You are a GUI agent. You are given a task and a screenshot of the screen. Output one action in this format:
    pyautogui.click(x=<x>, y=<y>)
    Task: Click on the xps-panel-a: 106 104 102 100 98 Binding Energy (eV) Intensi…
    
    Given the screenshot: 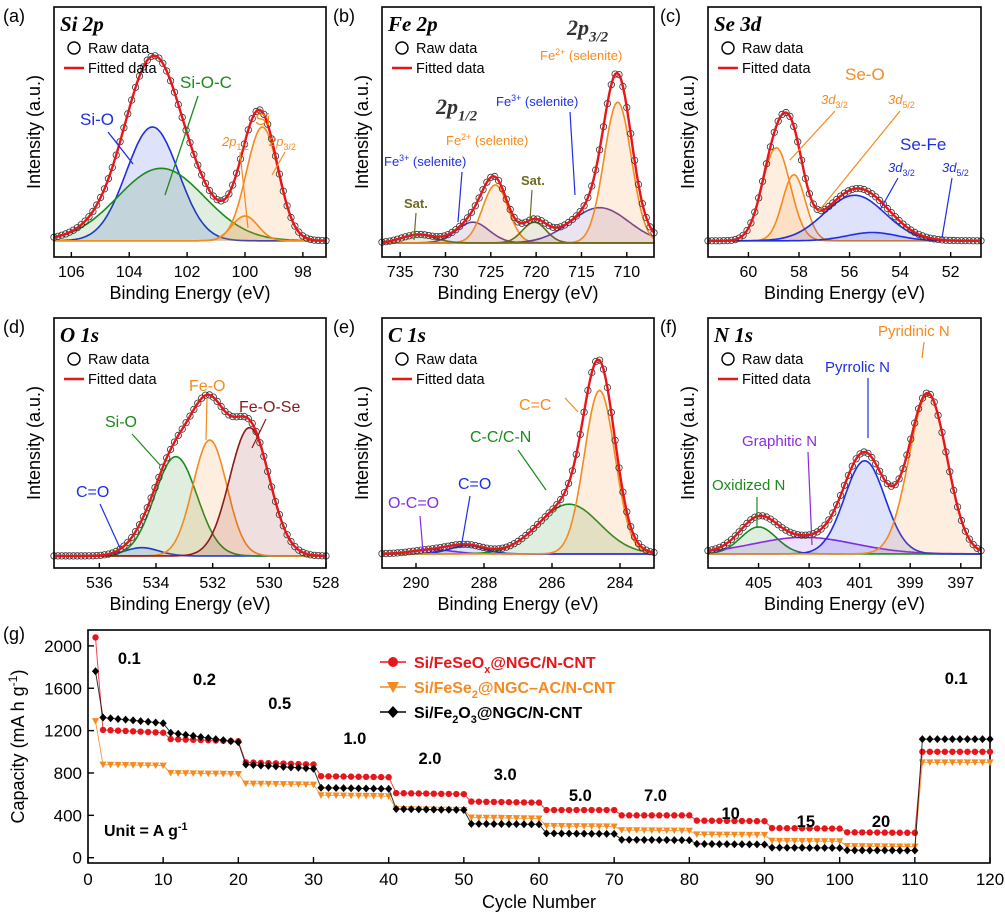 What is the action you would take?
    pyautogui.click(x=166, y=154)
    